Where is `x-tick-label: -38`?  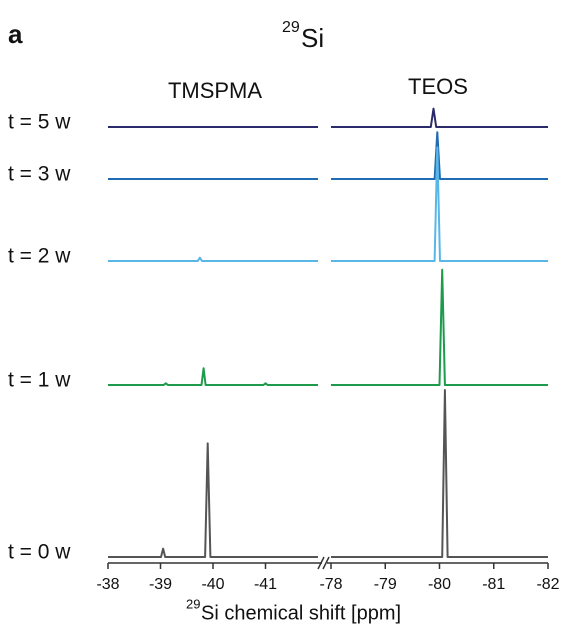
x-tick-label: -38 is located at coordinates (107, 584).